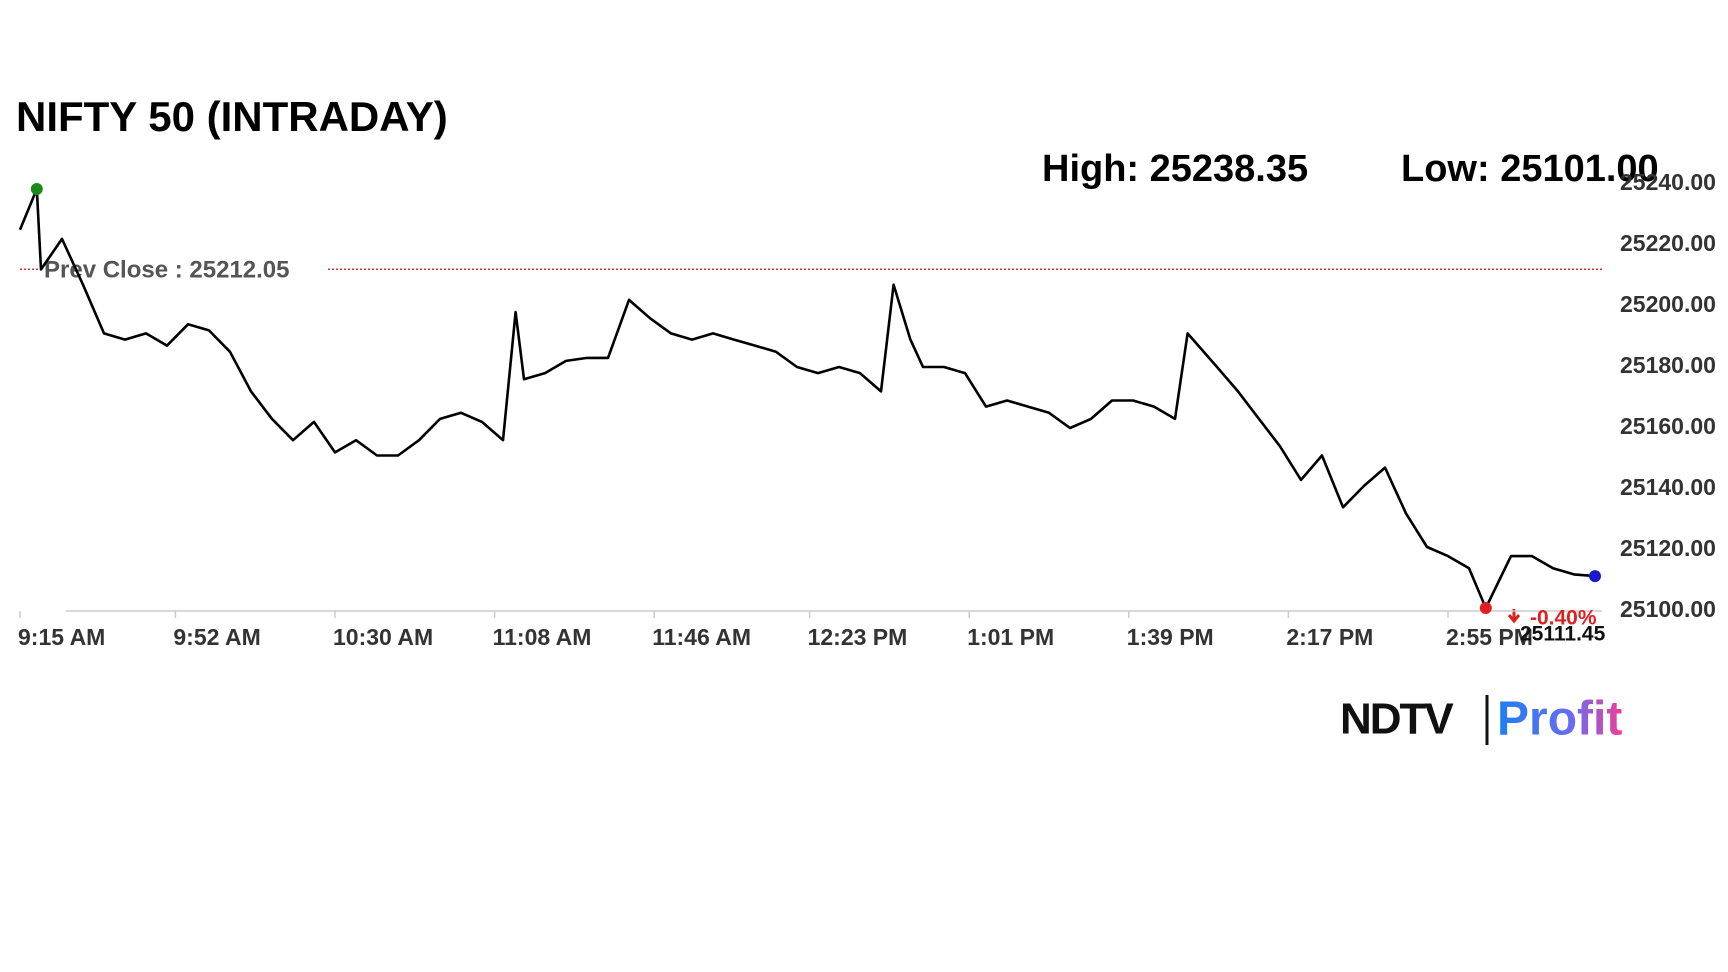 The image size is (1728, 972). Describe the element at coordinates (1668, 243) in the screenshot. I see `y-tick-label: 25220.00` at that location.